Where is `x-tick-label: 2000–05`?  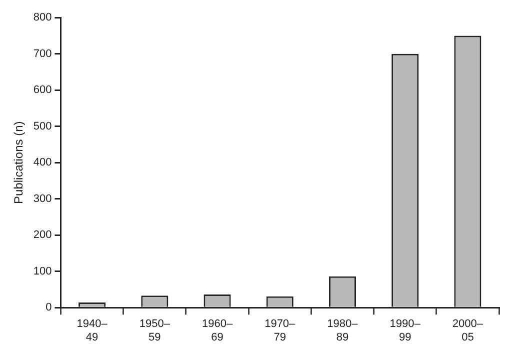
x-tick-label: 2000–05 is located at coordinates (468, 331).